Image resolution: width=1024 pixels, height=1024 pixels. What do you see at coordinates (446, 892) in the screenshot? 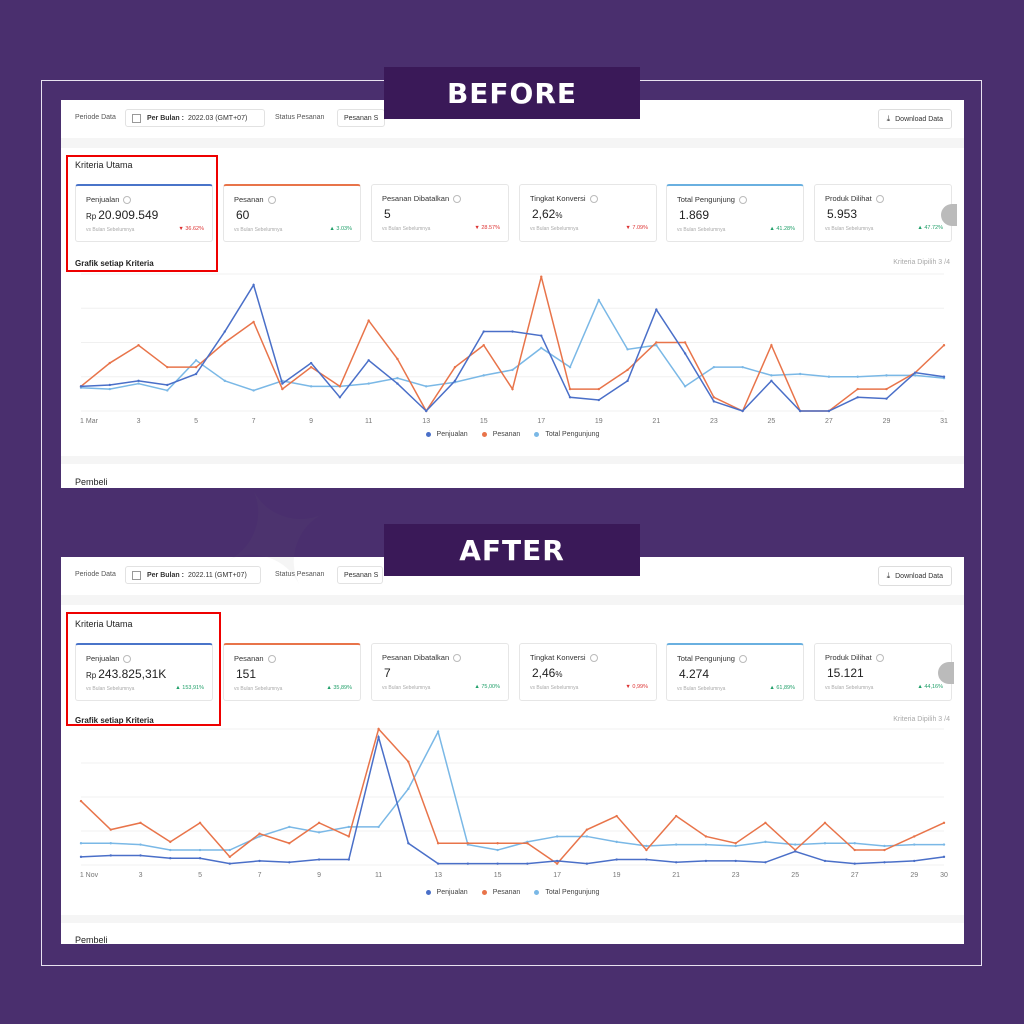
I see `legend-item: Penjualan` at bounding box center [446, 892].